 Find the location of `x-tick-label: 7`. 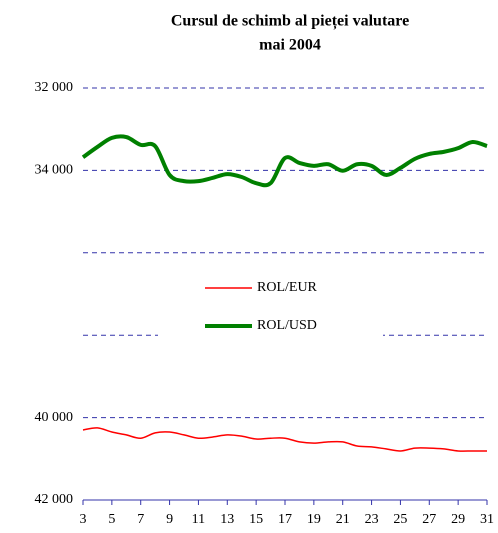

x-tick-label: 7 is located at coordinates (140, 519).